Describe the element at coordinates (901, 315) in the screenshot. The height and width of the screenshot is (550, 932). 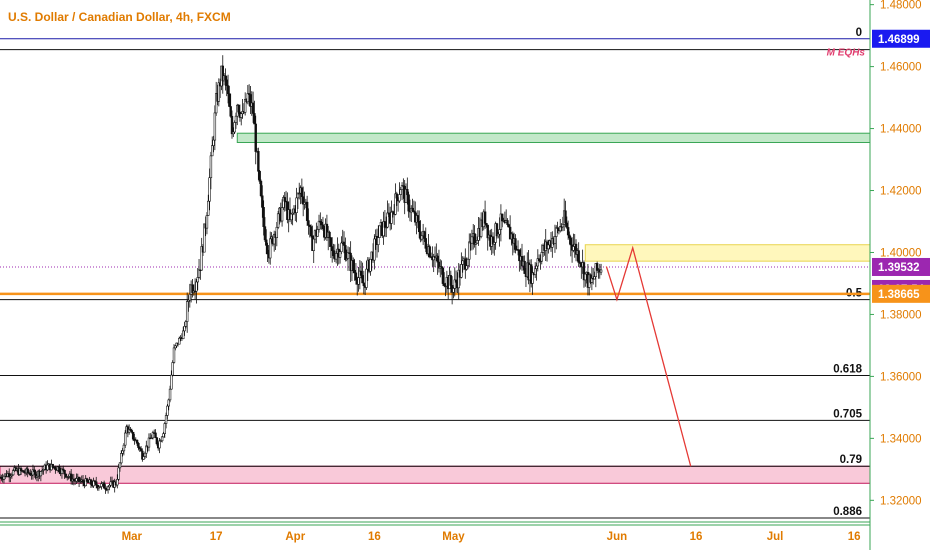
I see `price-tick-label: 1.38000` at that location.